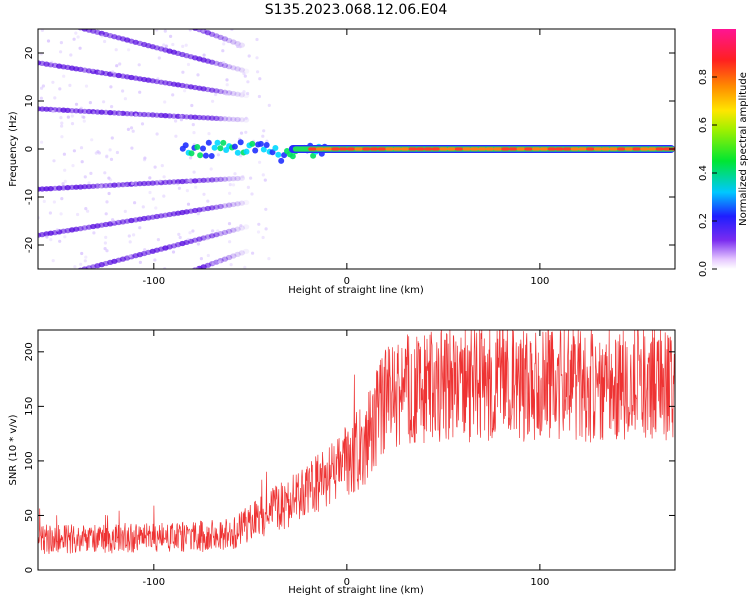 This screenshot has height=600, width=750. What do you see at coordinates (13, 149) in the screenshot?
I see `spectrogram-ylabel: Frequency (Hz)` at bounding box center [13, 149].